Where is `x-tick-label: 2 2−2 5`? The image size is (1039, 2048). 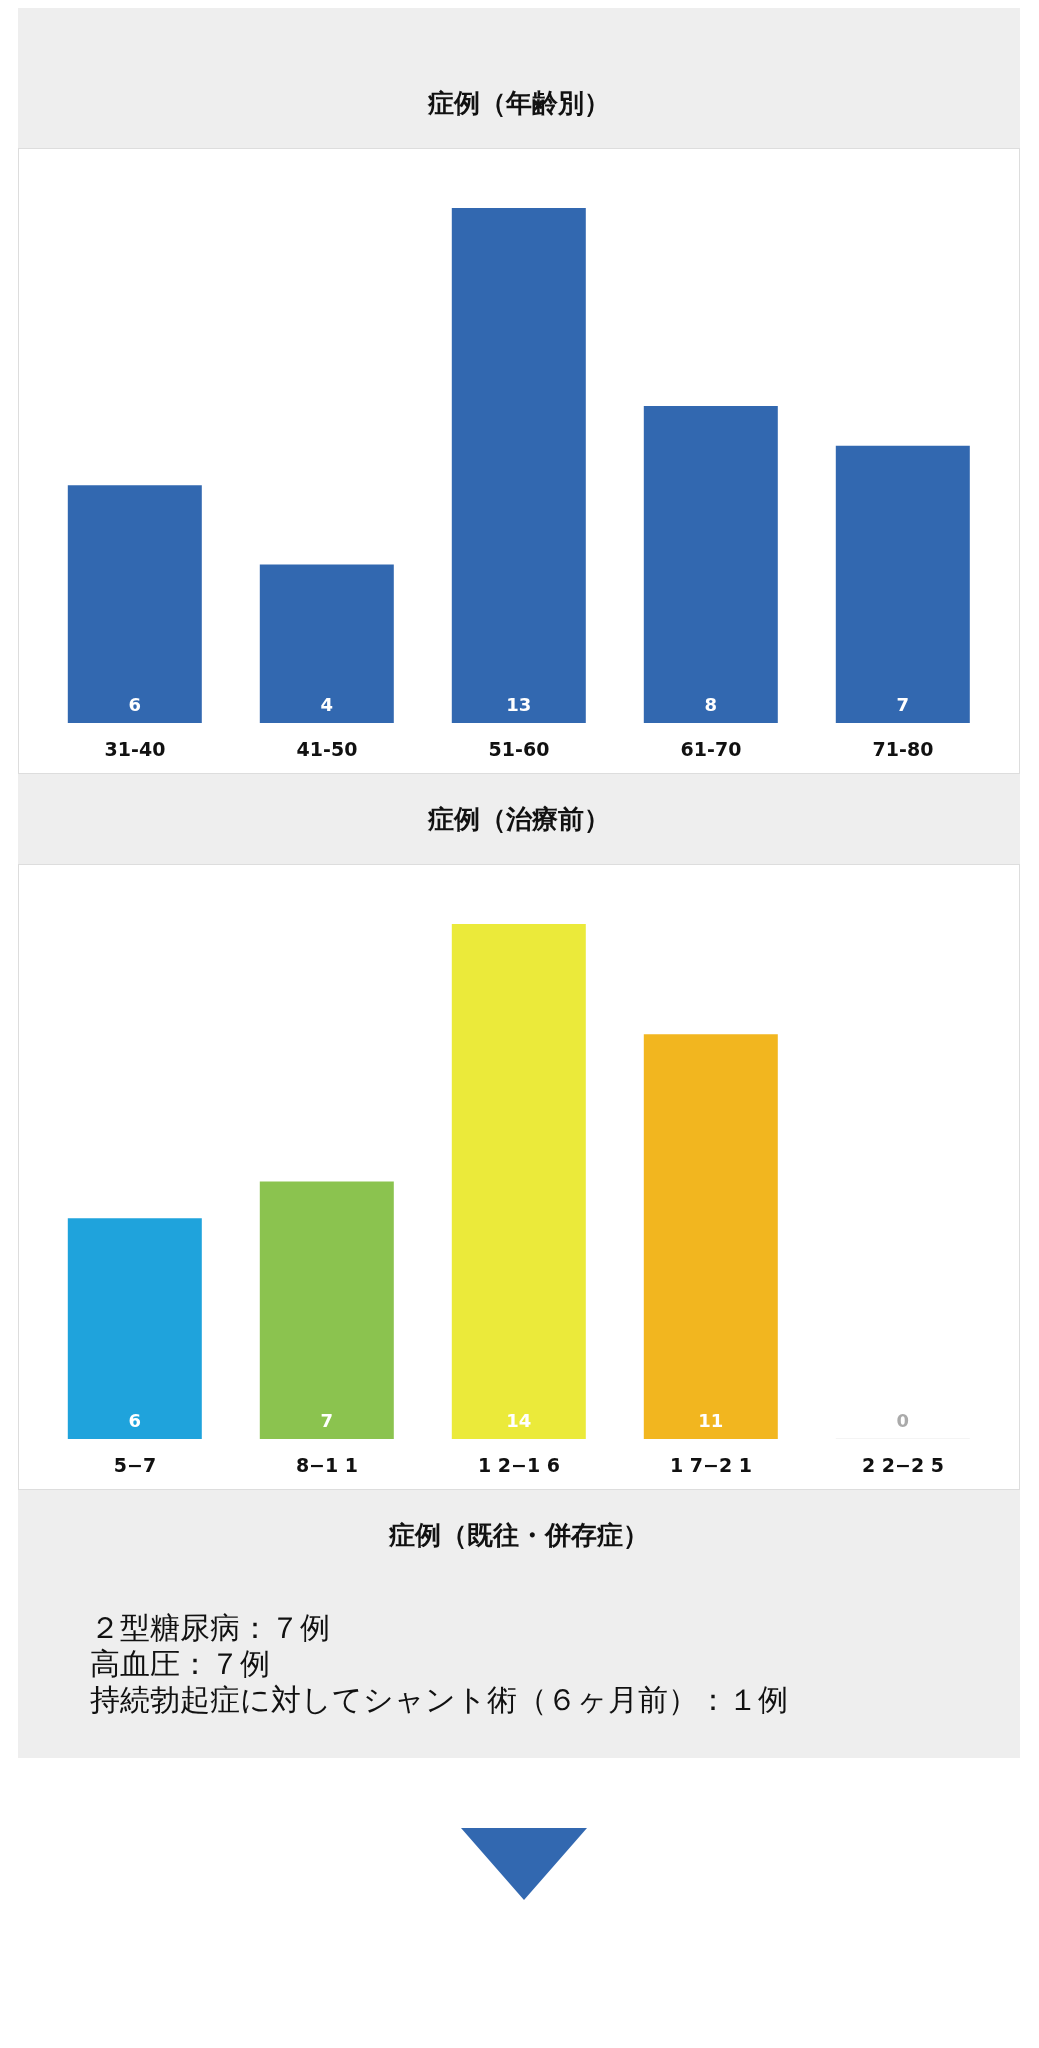
x-tick-label: 2 2−2 5 is located at coordinates (903, 1465).